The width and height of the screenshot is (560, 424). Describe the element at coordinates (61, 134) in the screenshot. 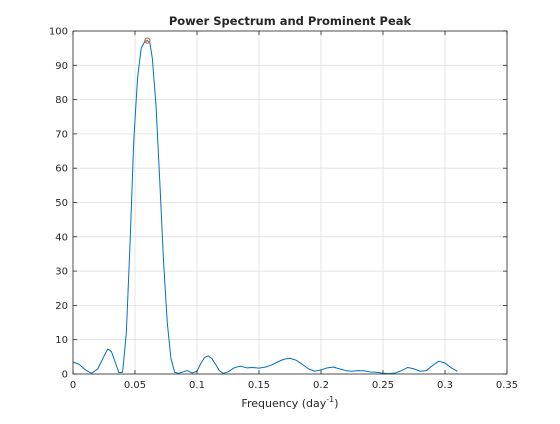

I see `y-tick-label: 70` at that location.